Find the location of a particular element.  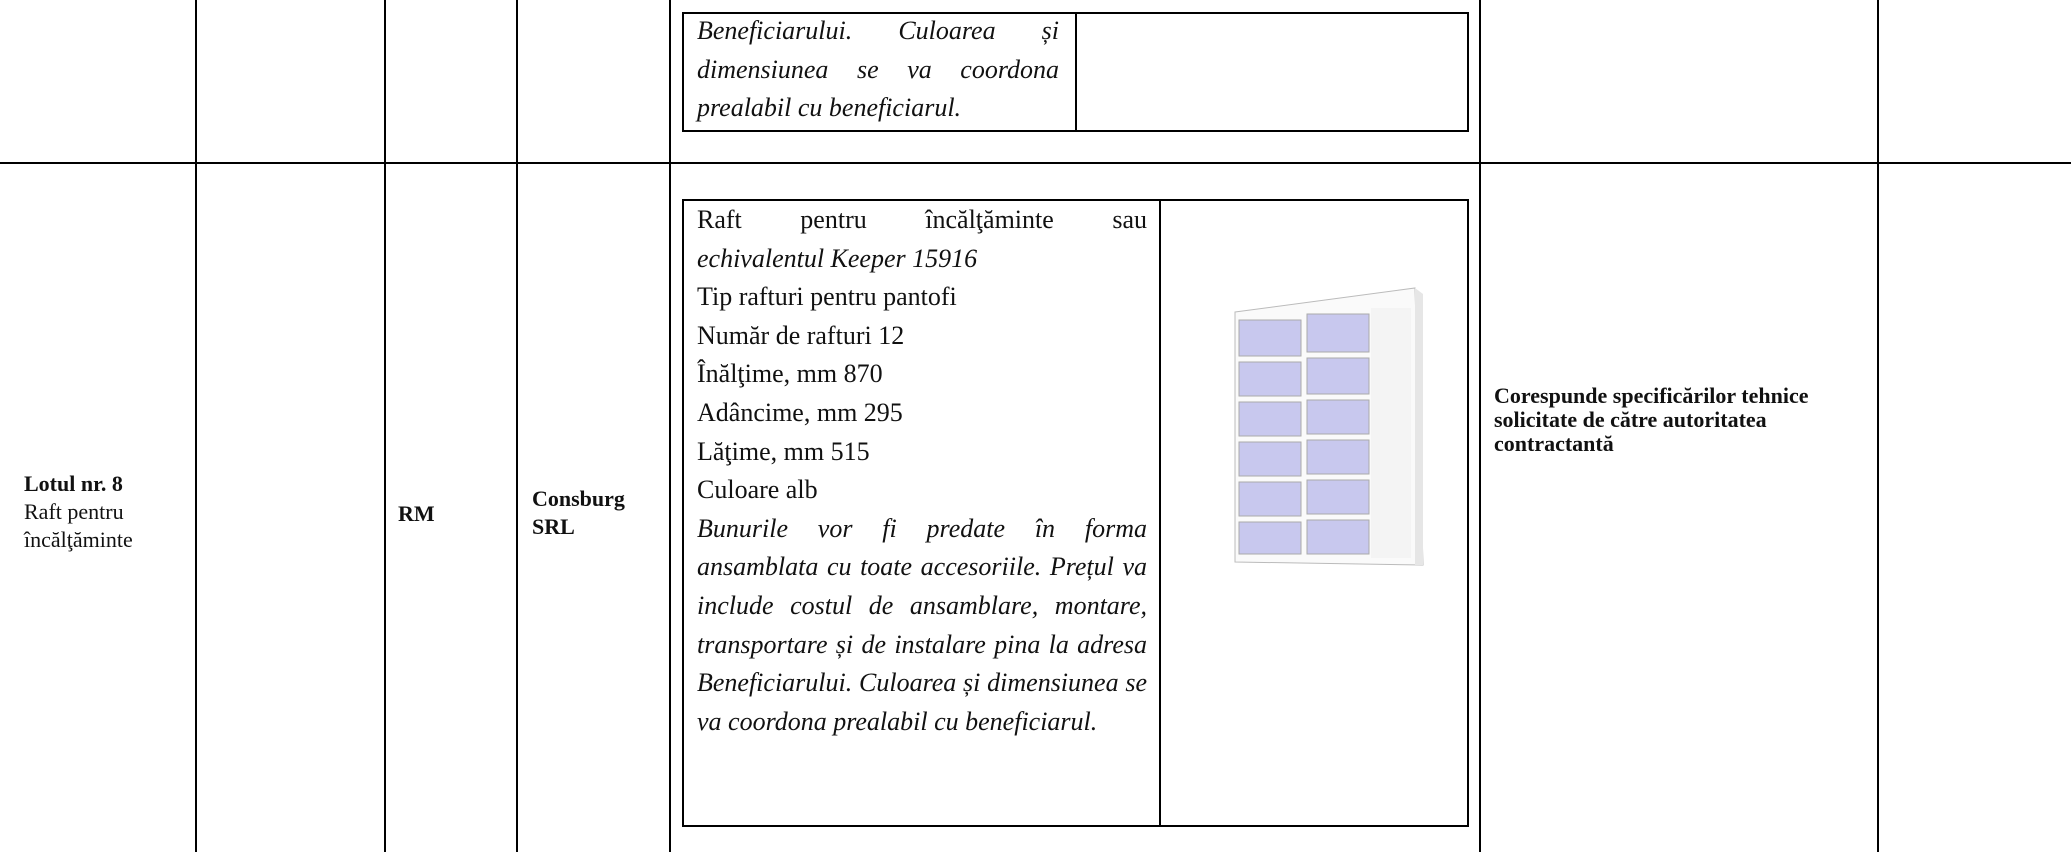

spec-line: Înălţime, mm 870 is located at coordinates (790, 374).